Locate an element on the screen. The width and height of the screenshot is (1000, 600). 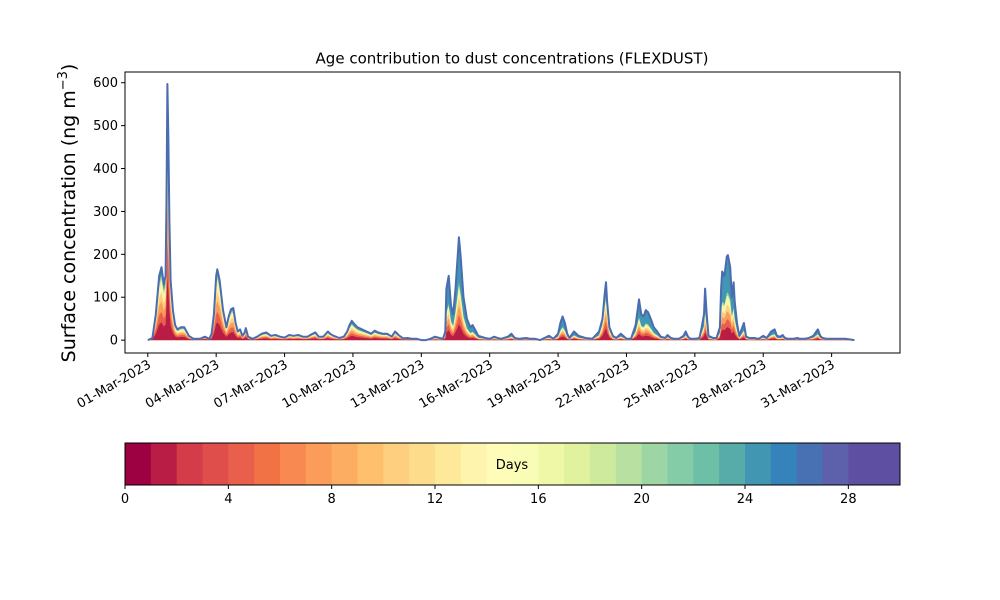
x-tick-label: 22-Mar-2023 is located at coordinates (592, 384).